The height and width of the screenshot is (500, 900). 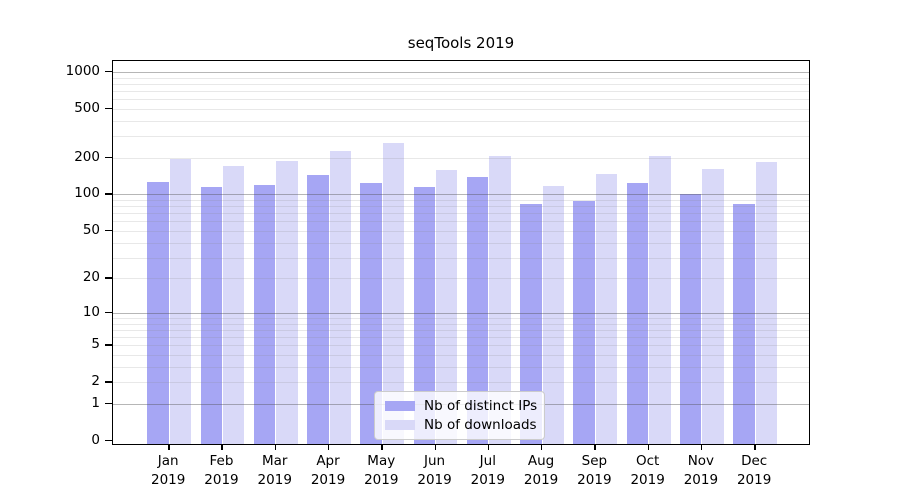 I want to click on bar-downloads-aug, so click(x=553, y=315).